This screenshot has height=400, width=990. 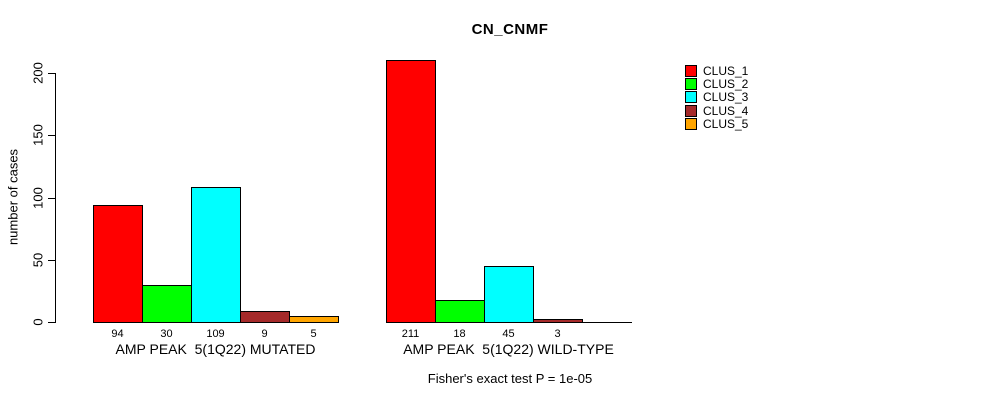 I want to click on y-tick-label: 0, so click(x=38, y=322).